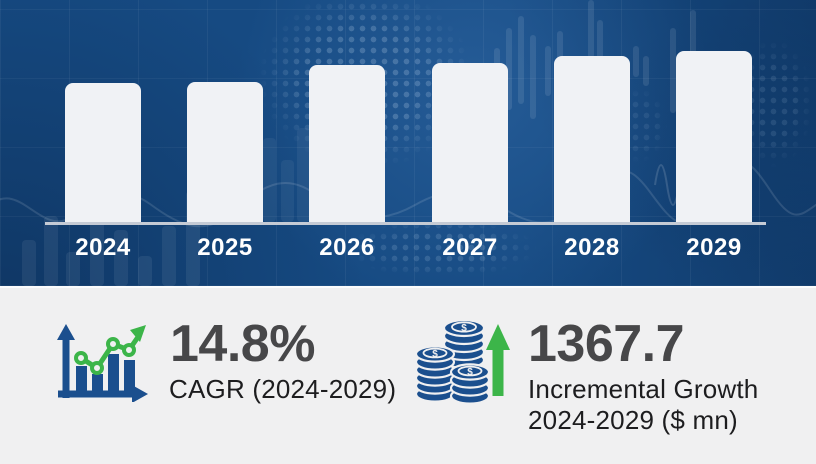 The height and width of the screenshot is (464, 816). Describe the element at coordinates (592, 247) in the screenshot. I see `year-label-2028: 2028` at that location.